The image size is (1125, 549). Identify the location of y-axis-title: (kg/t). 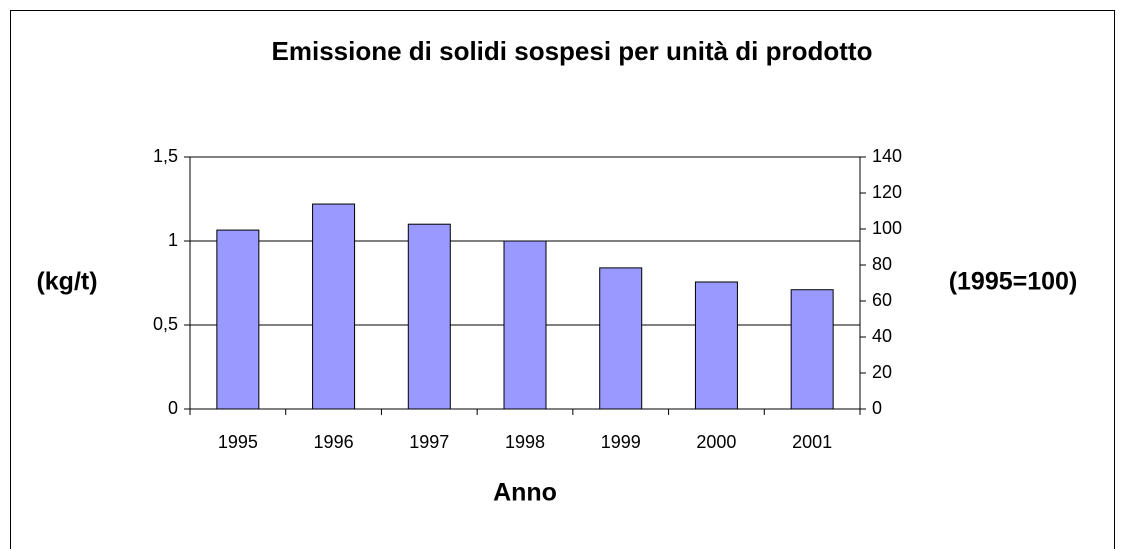
(66, 282).